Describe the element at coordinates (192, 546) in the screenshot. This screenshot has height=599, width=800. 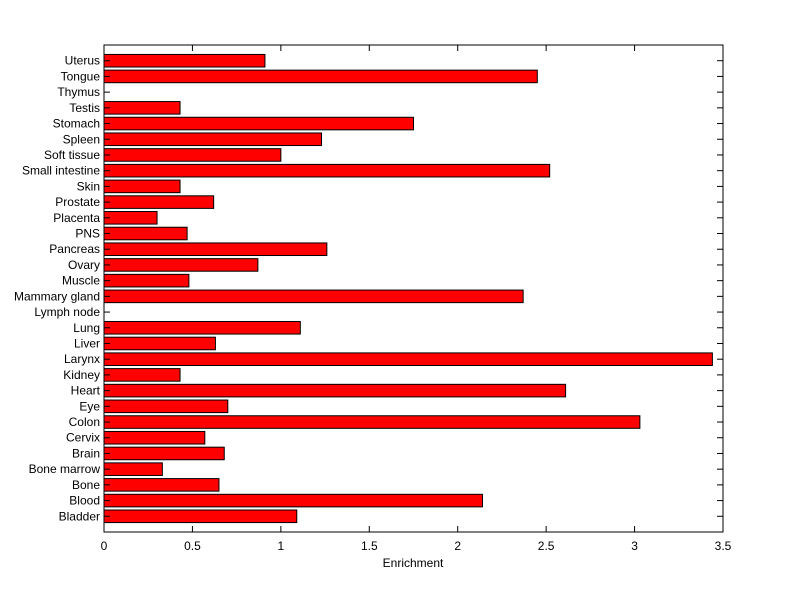
I see `x-tick-label: 0.5` at that location.